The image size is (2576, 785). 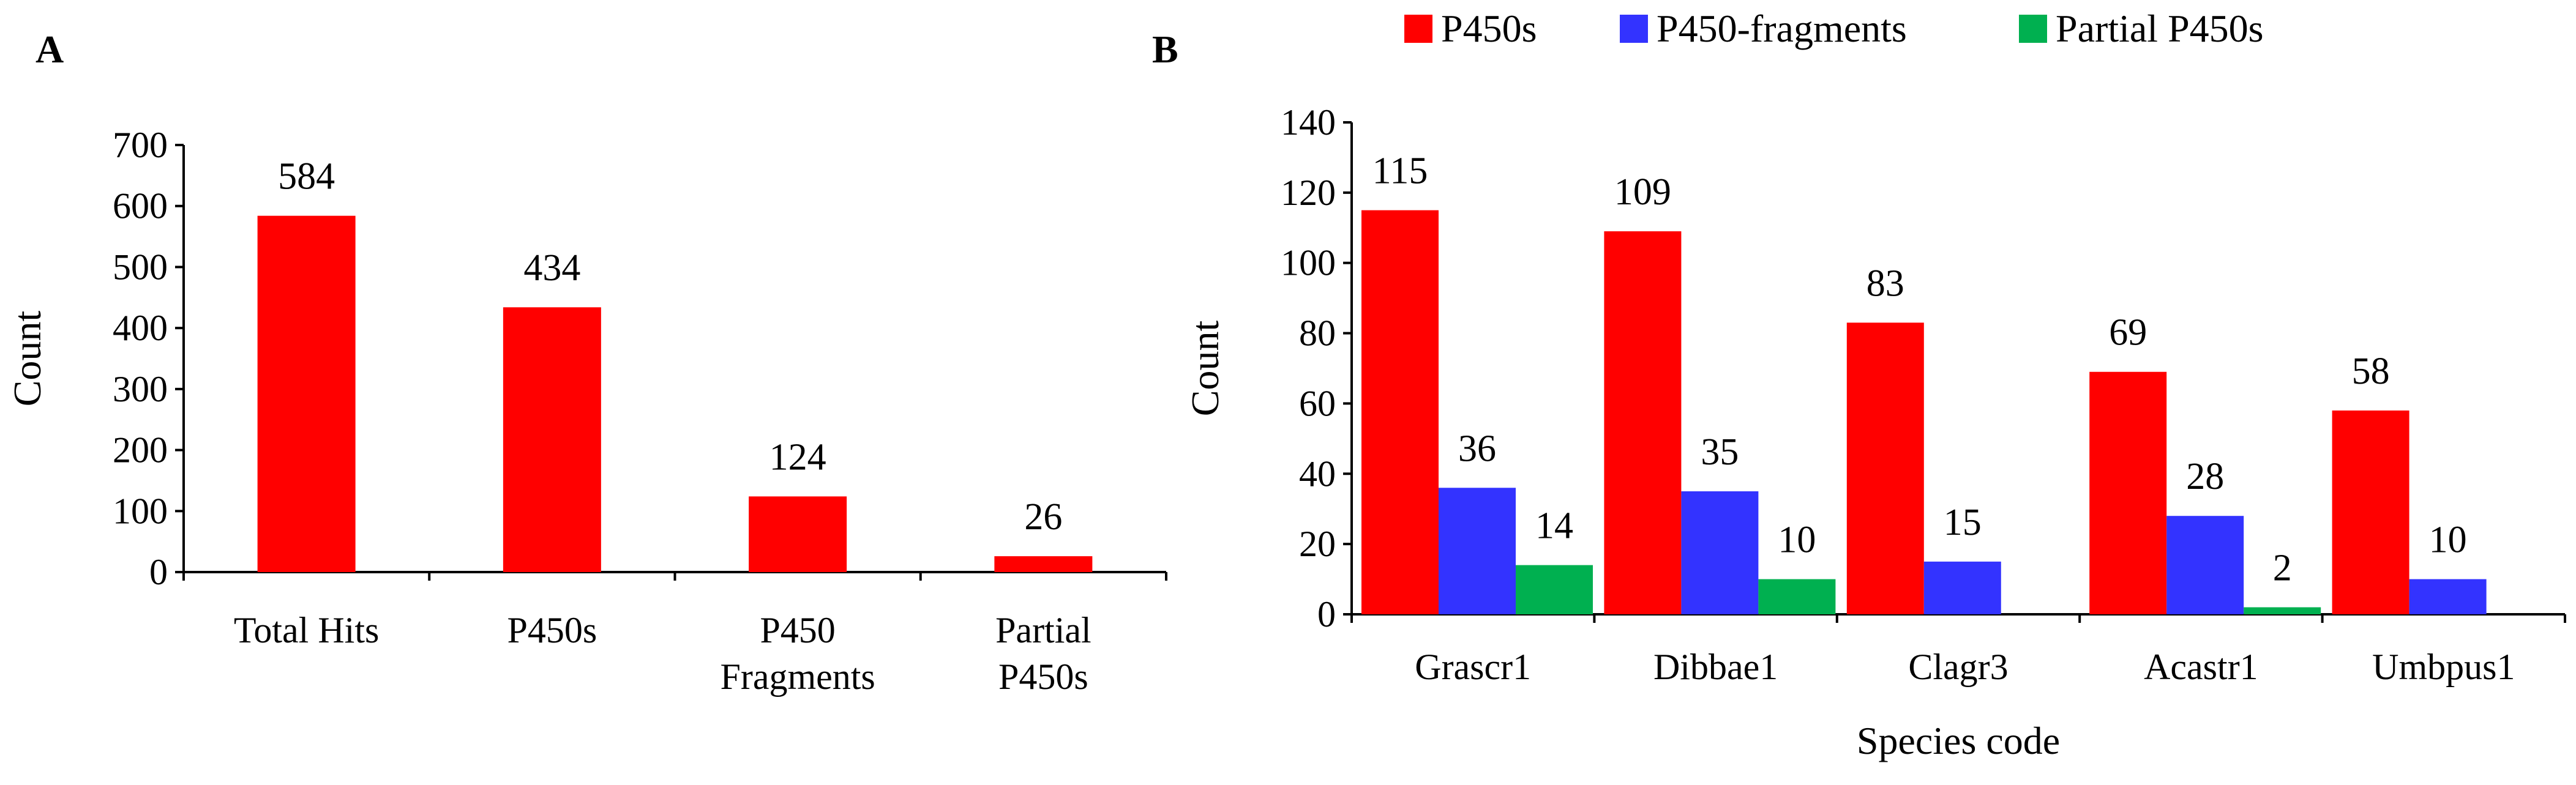 I want to click on panel-b-y-tick-label: 40, so click(x=1318, y=474).